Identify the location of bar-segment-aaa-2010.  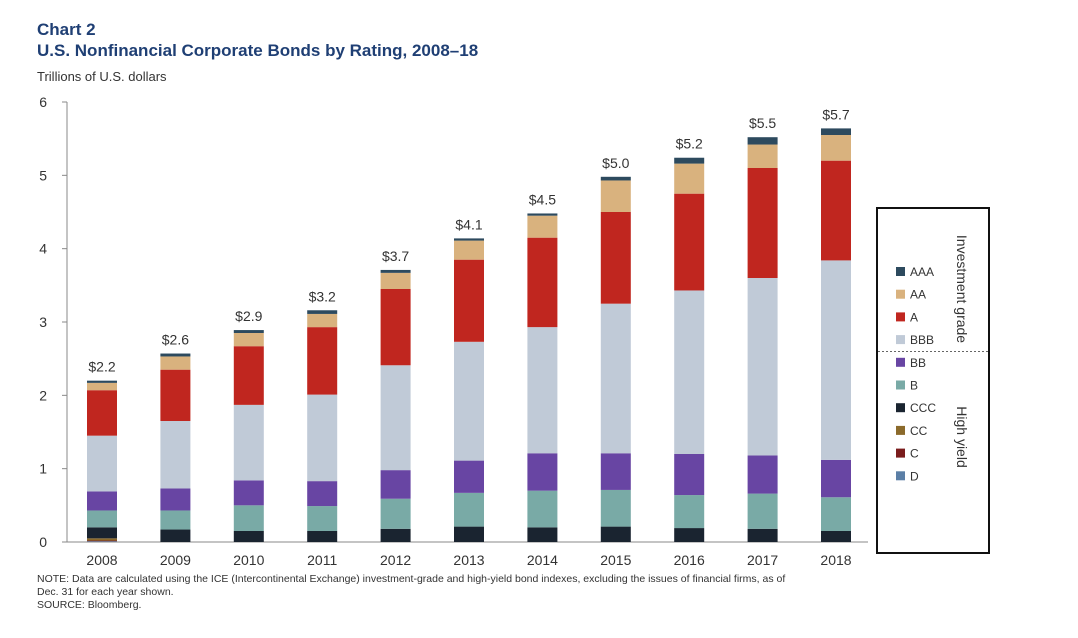
(248, 331).